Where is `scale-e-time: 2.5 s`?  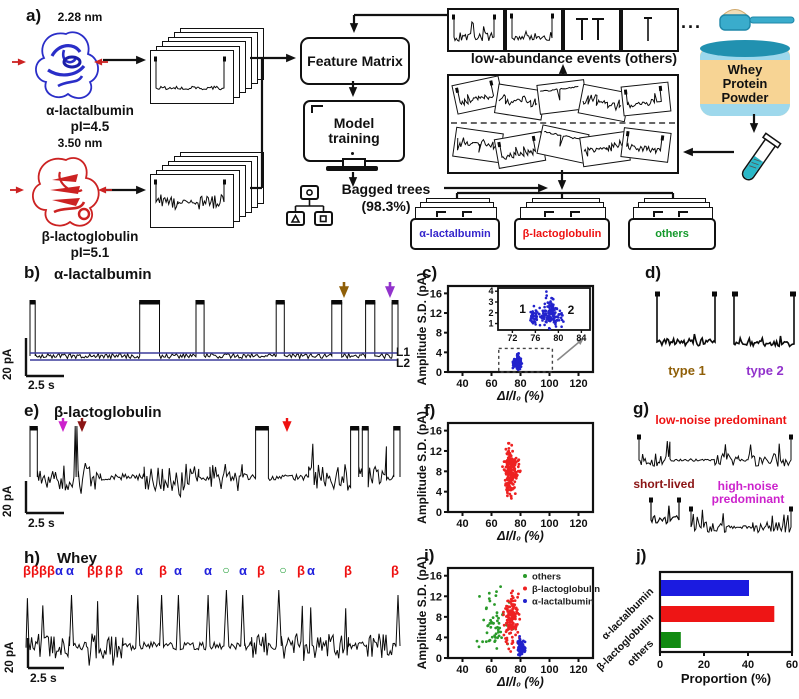
scale-e-time: 2.5 s is located at coordinates (41, 523).